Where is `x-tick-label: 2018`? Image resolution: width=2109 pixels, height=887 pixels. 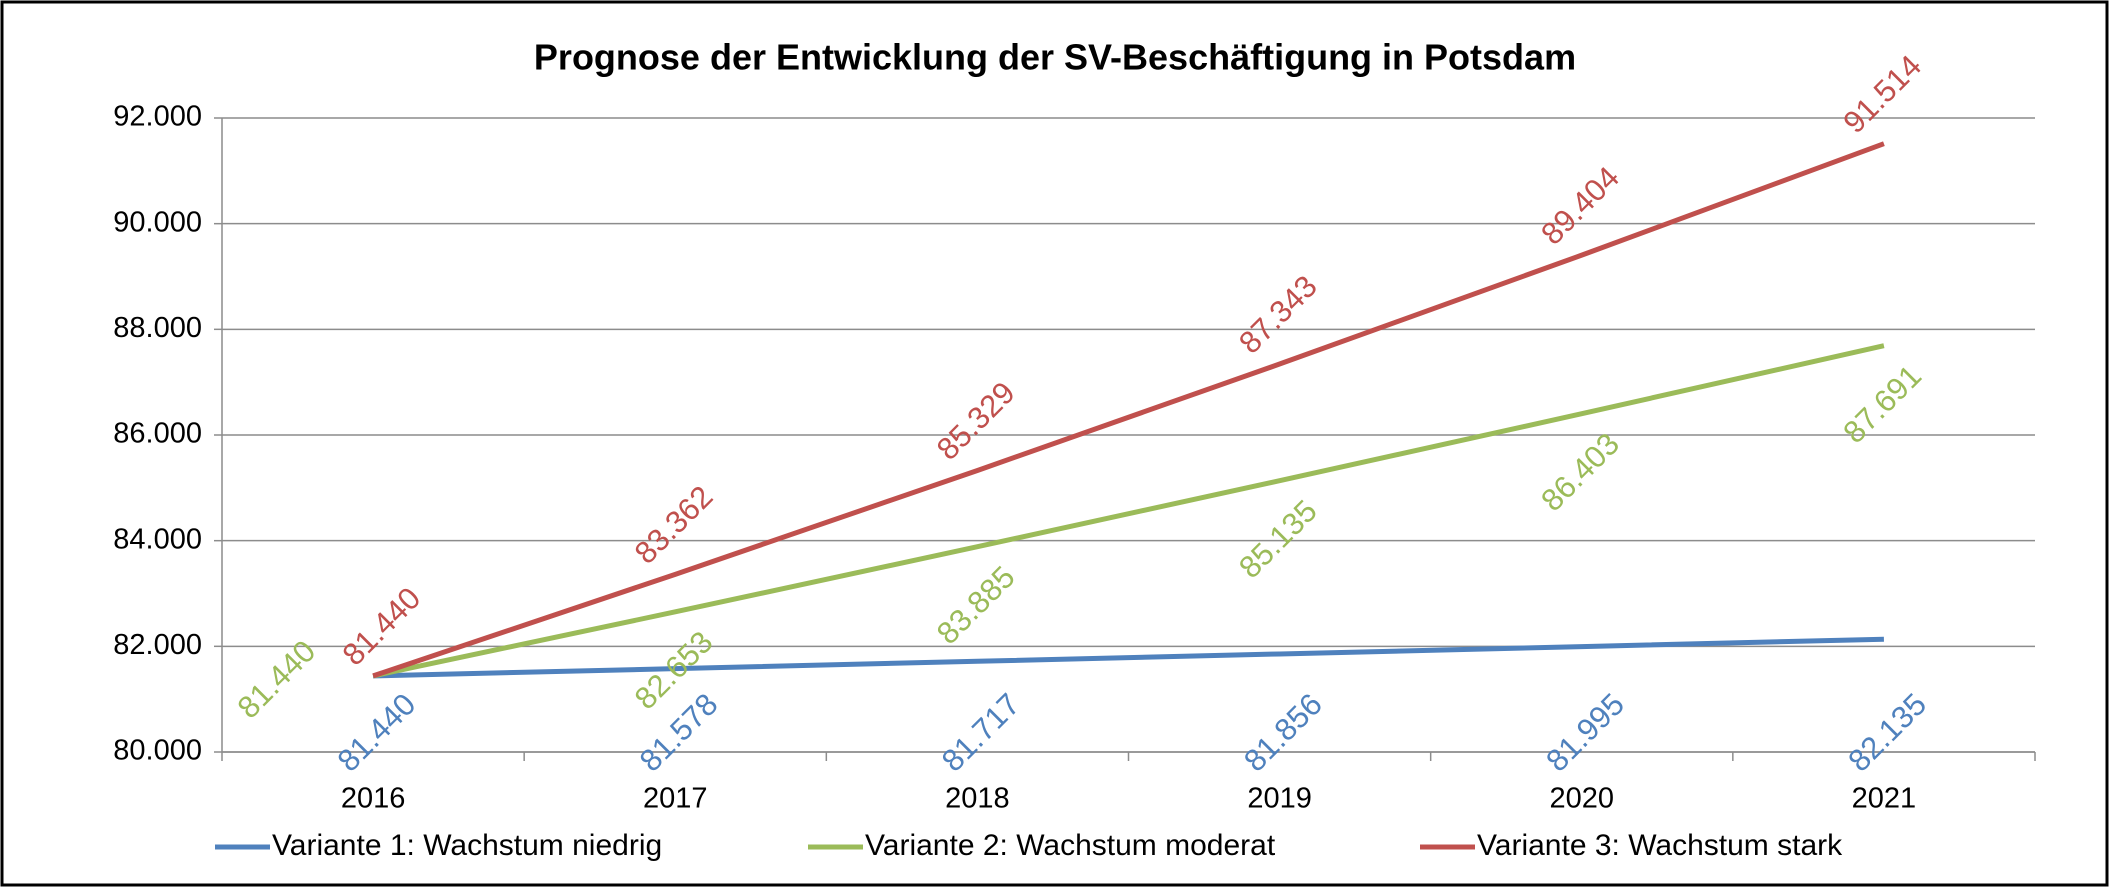 x-tick-label: 2018 is located at coordinates (977, 799).